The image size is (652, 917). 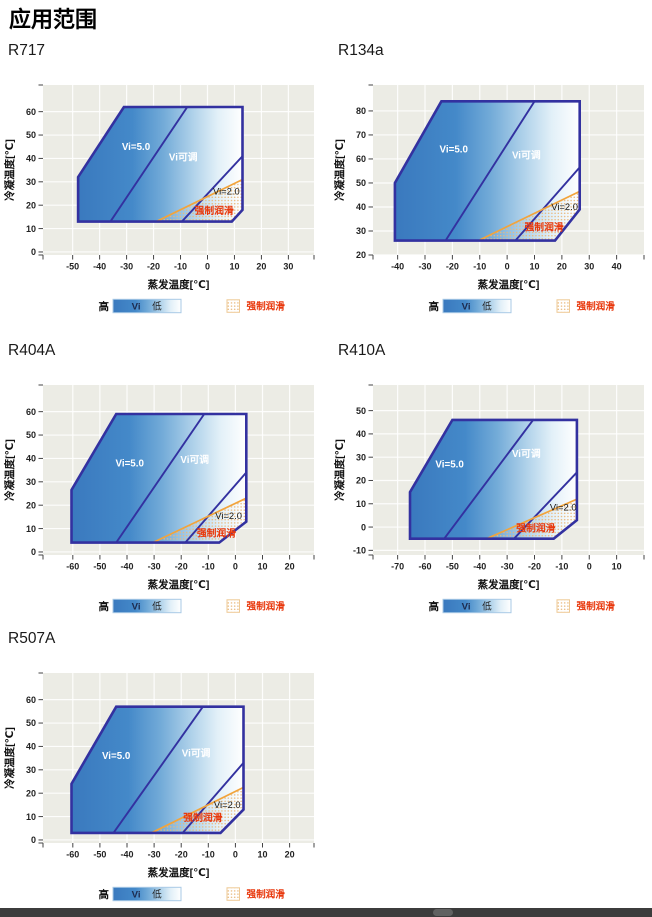 What do you see at coordinates (563, 606) in the screenshot?
I see `forced-lube-swatch` at bounding box center [563, 606].